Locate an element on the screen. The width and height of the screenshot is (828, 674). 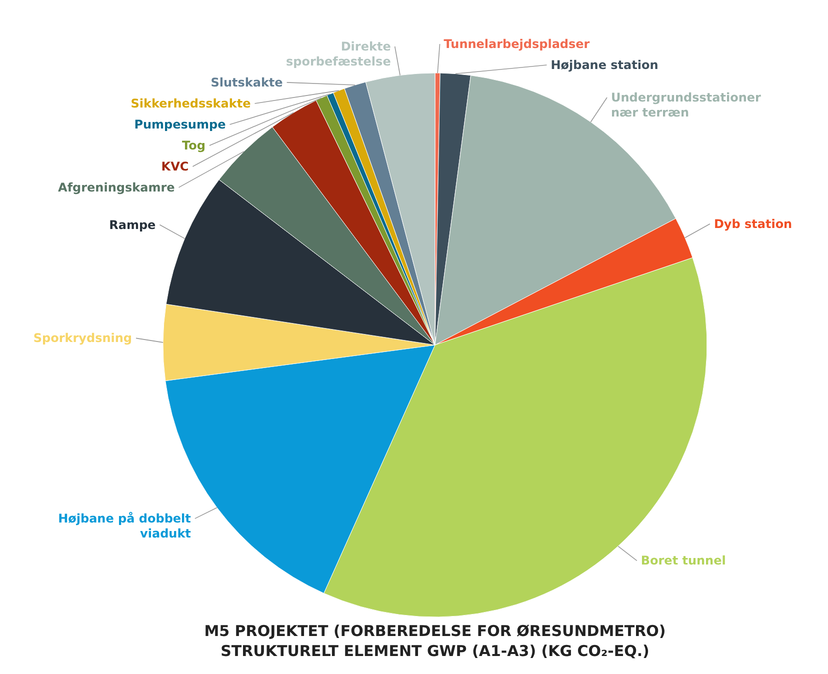
slice-label: Rampe is located at coordinates (132, 225).